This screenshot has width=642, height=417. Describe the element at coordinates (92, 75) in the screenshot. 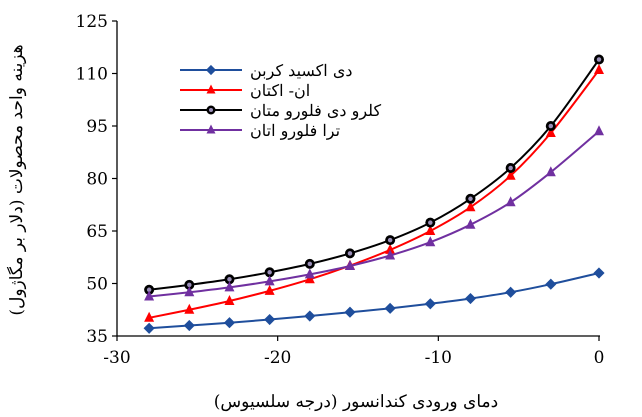

I see `y-tick-label: 110` at that location.